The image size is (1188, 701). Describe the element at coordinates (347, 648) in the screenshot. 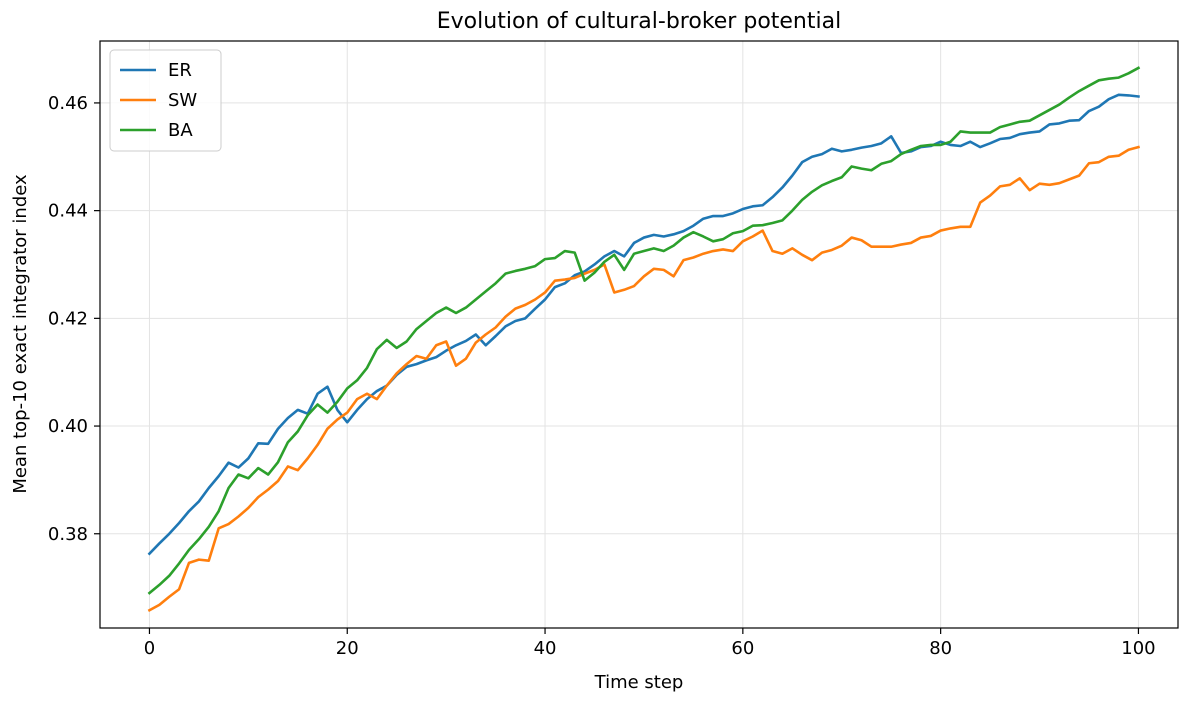

I see `x-tick-label: 20` at that location.